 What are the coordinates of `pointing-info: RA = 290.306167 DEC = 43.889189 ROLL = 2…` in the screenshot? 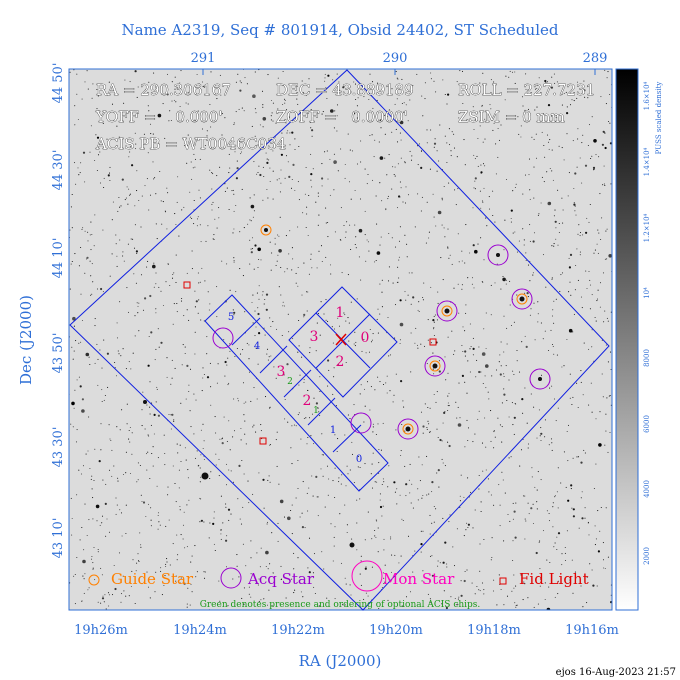 It's located at (345, 117).